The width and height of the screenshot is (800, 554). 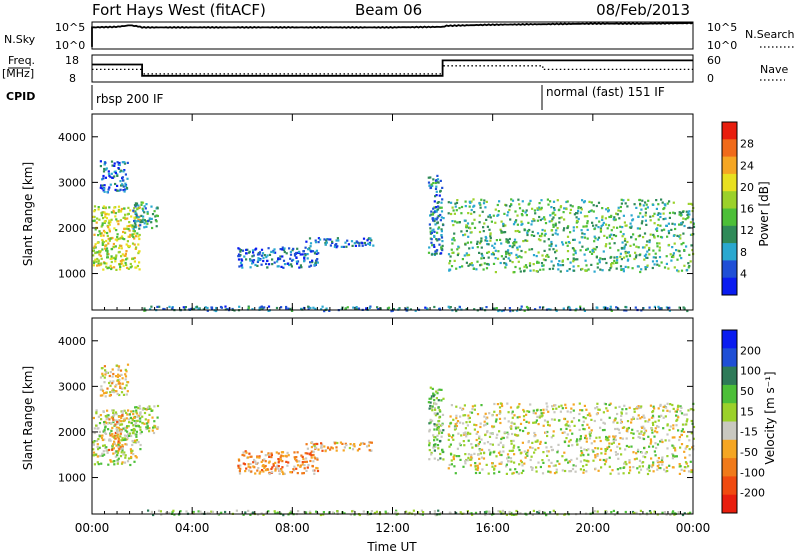 I want to click on frequency-panel: Freq. [MHz] 18 8 60 0 Nave, so click(x=395, y=69).